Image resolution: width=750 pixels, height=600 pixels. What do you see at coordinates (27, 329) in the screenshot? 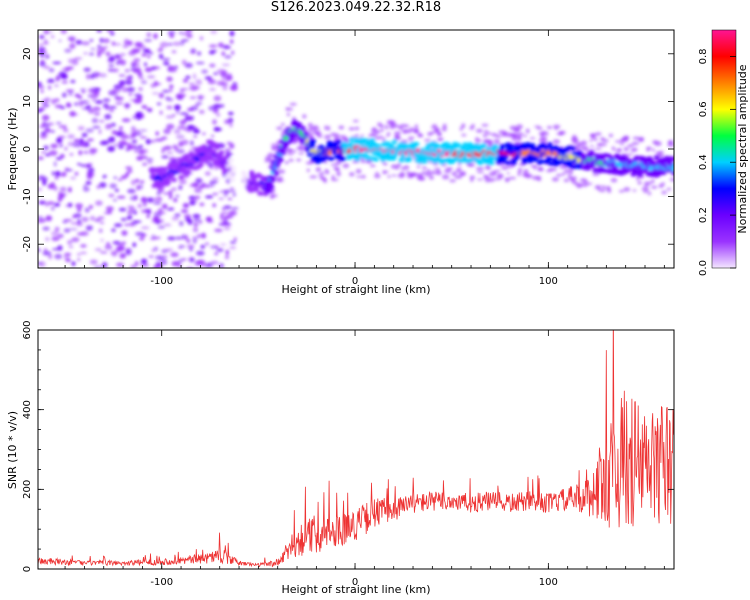
I see `snr-y-tick-label: 600` at bounding box center [27, 329].